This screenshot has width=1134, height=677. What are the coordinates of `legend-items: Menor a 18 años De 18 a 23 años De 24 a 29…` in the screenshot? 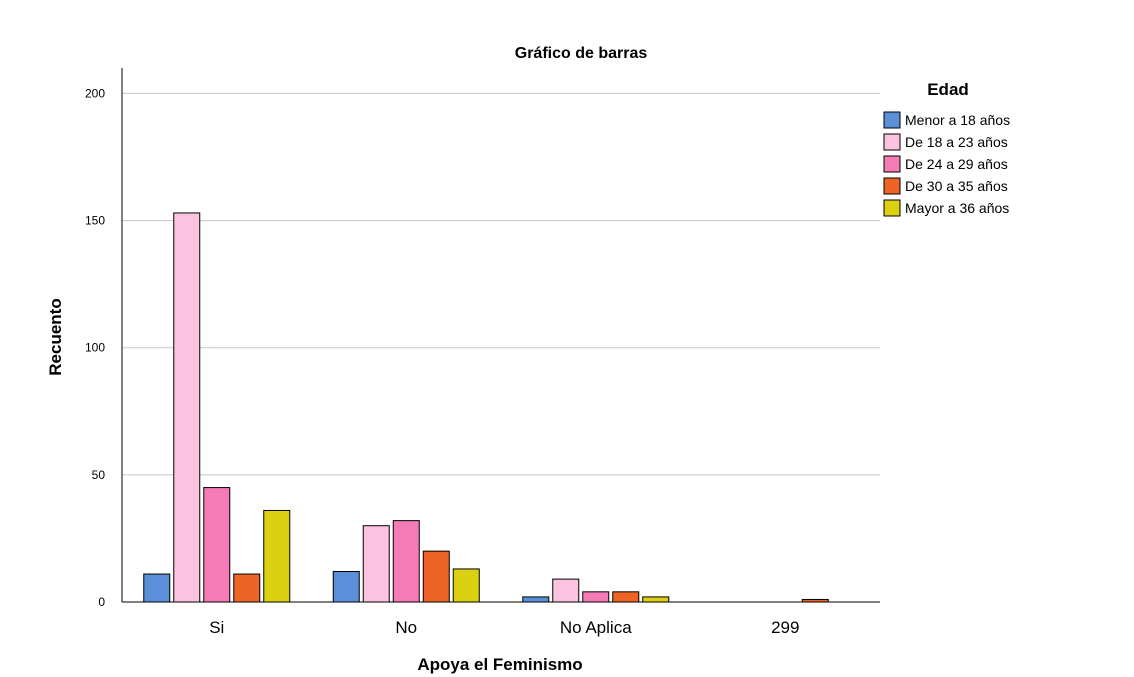 It's located at (946, 164).